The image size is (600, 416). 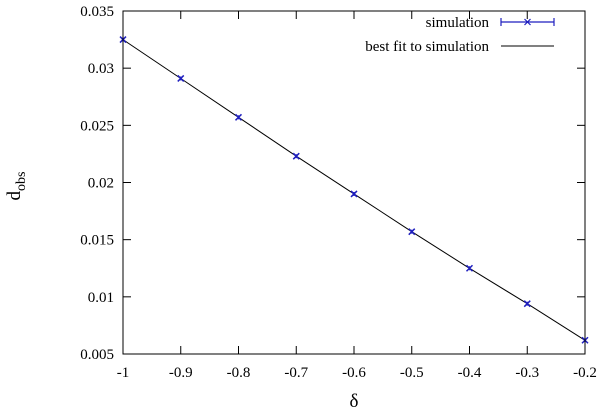 I want to click on x-axis-label: δ, so click(x=354, y=401).